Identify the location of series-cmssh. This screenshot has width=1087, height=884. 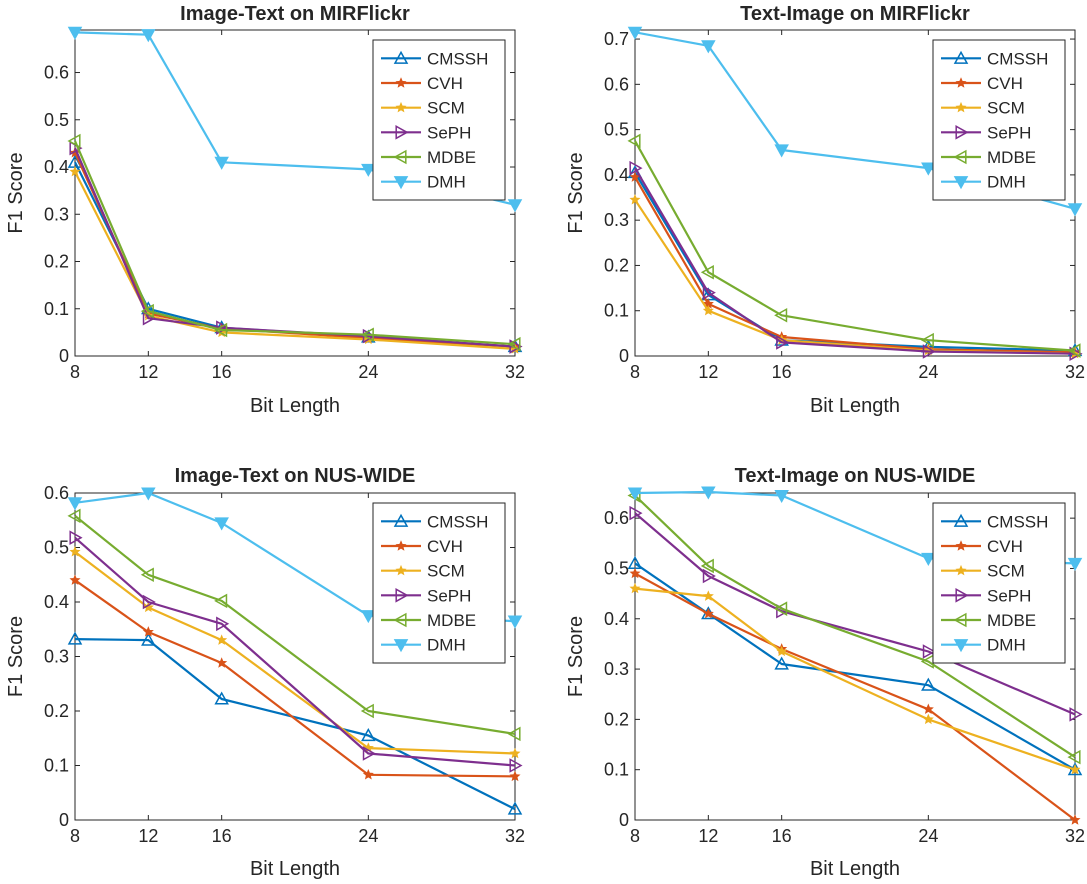
(295, 723).